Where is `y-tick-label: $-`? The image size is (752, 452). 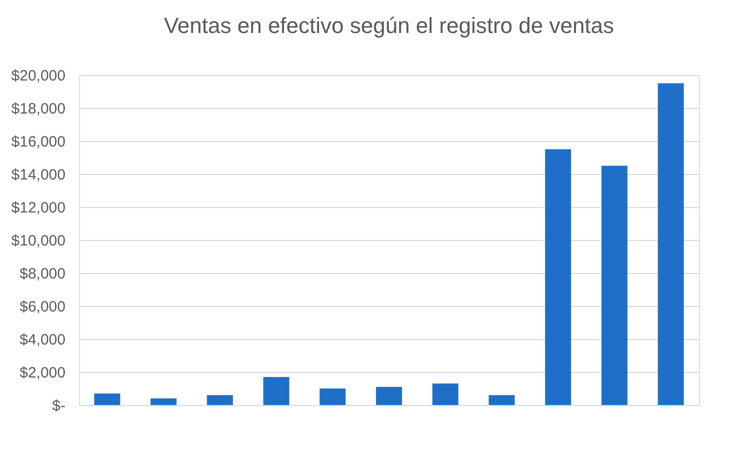 y-tick-label: $- is located at coordinates (59, 406).